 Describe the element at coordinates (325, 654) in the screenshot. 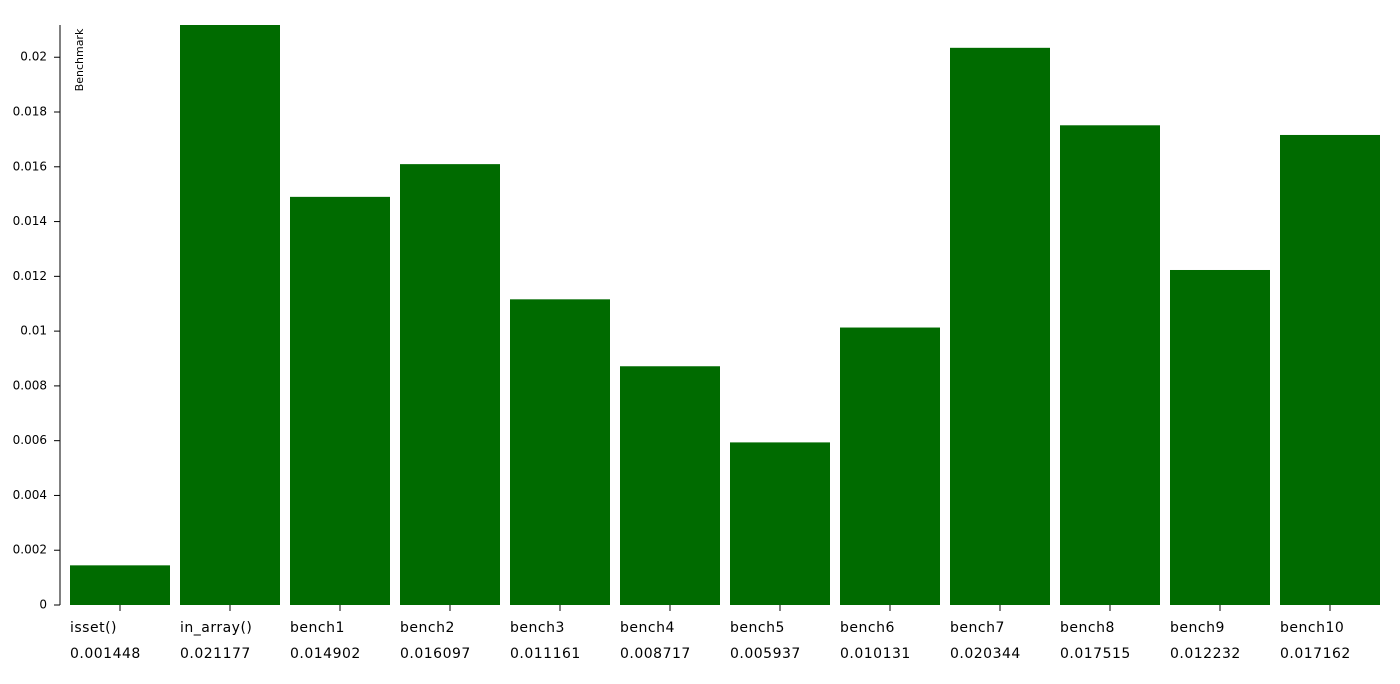

I see `value-label: 0.014902` at that location.